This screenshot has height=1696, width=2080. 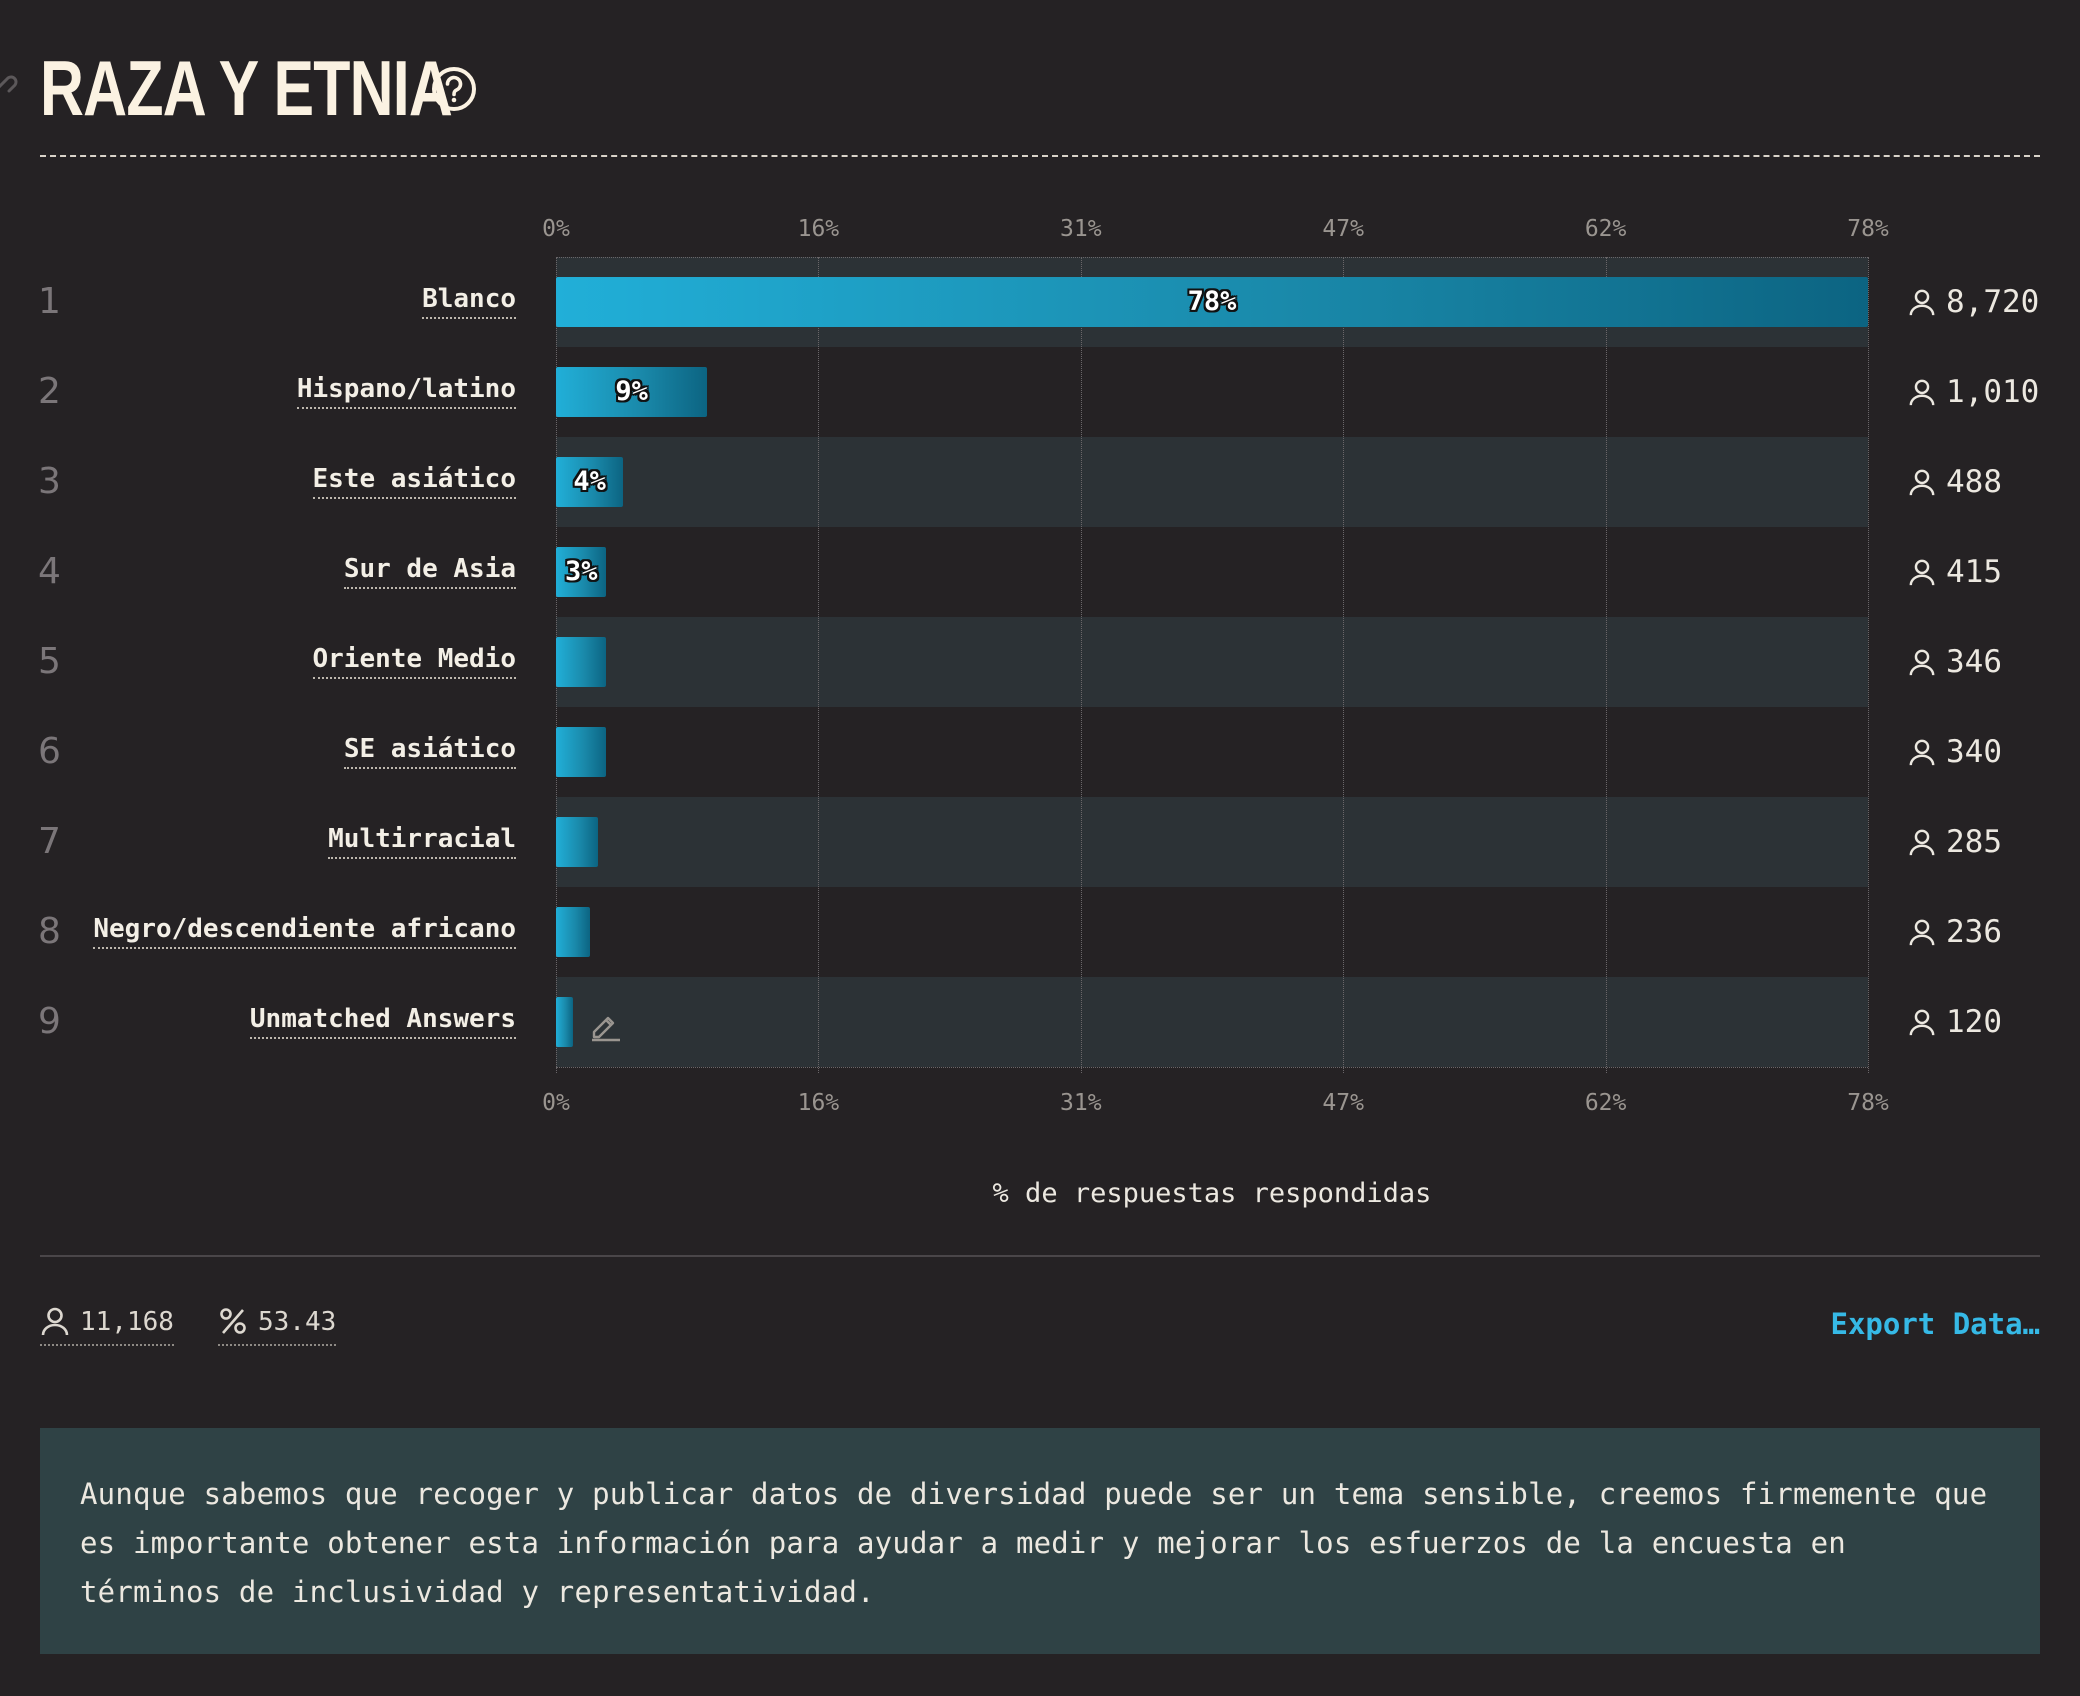 What do you see at coordinates (1974, 662) in the screenshot?
I see `count-value: 346` at bounding box center [1974, 662].